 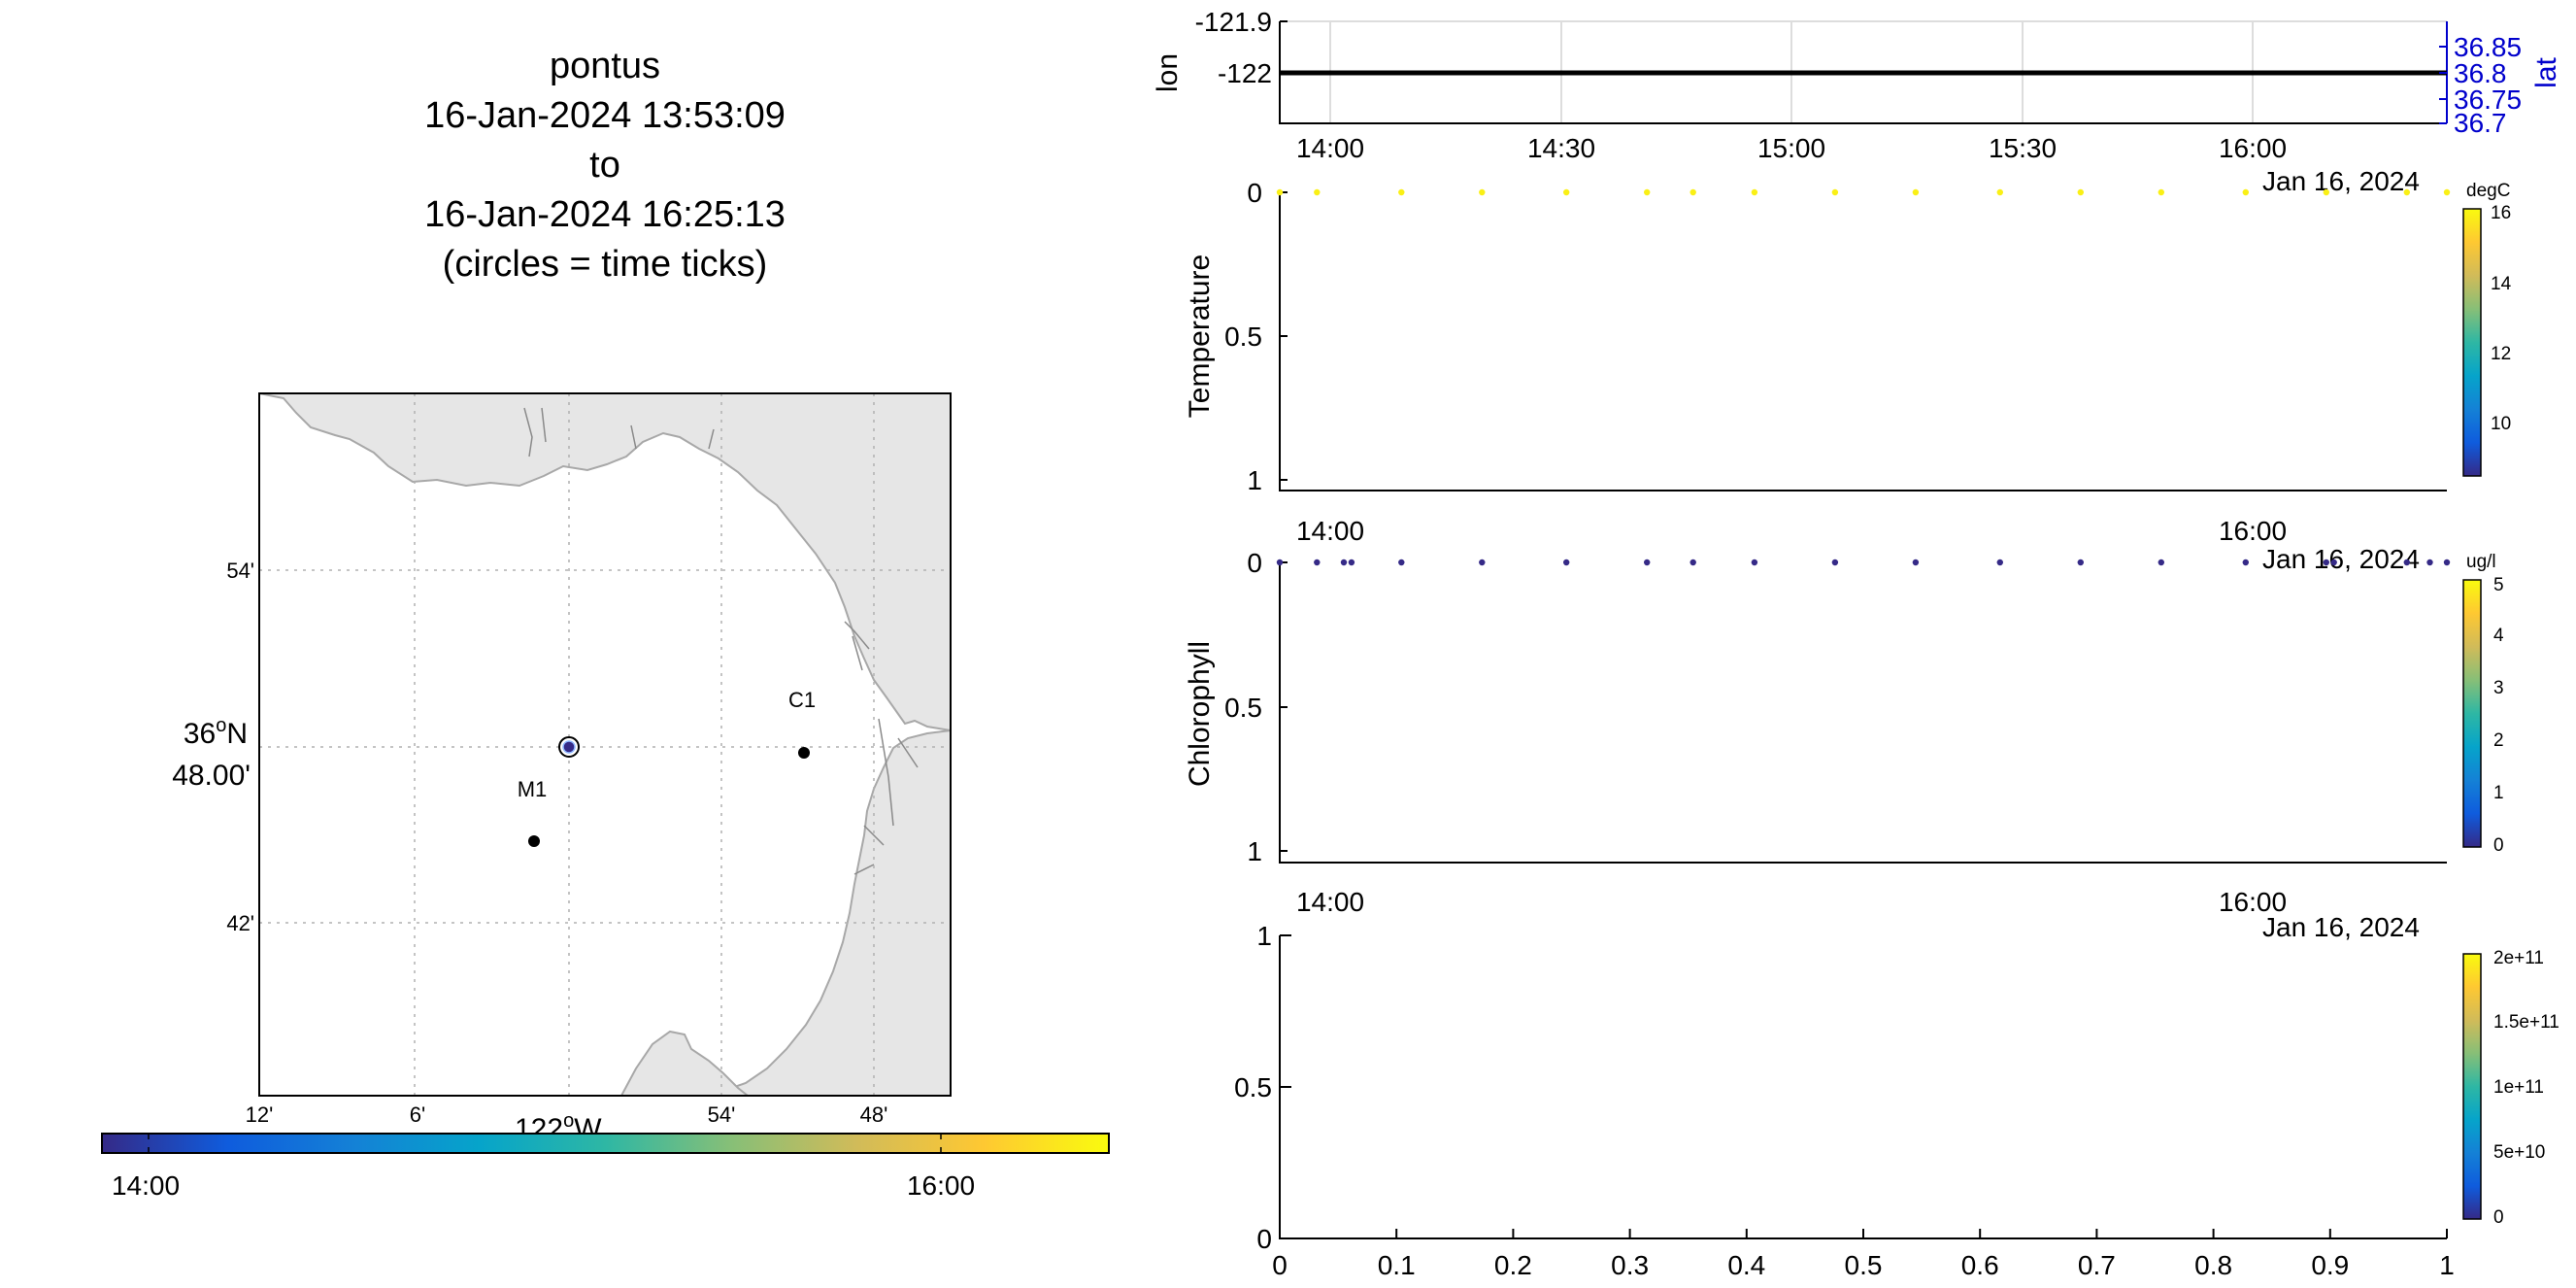 What do you see at coordinates (2519, 1152) in the screenshot?
I see `empty-cbtick-4: 5e+10` at bounding box center [2519, 1152].